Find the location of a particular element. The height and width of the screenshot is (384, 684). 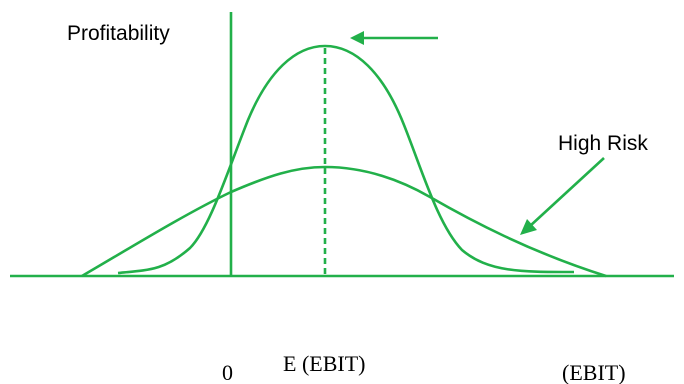

high-risk-label: High Risk is located at coordinates (603, 143).